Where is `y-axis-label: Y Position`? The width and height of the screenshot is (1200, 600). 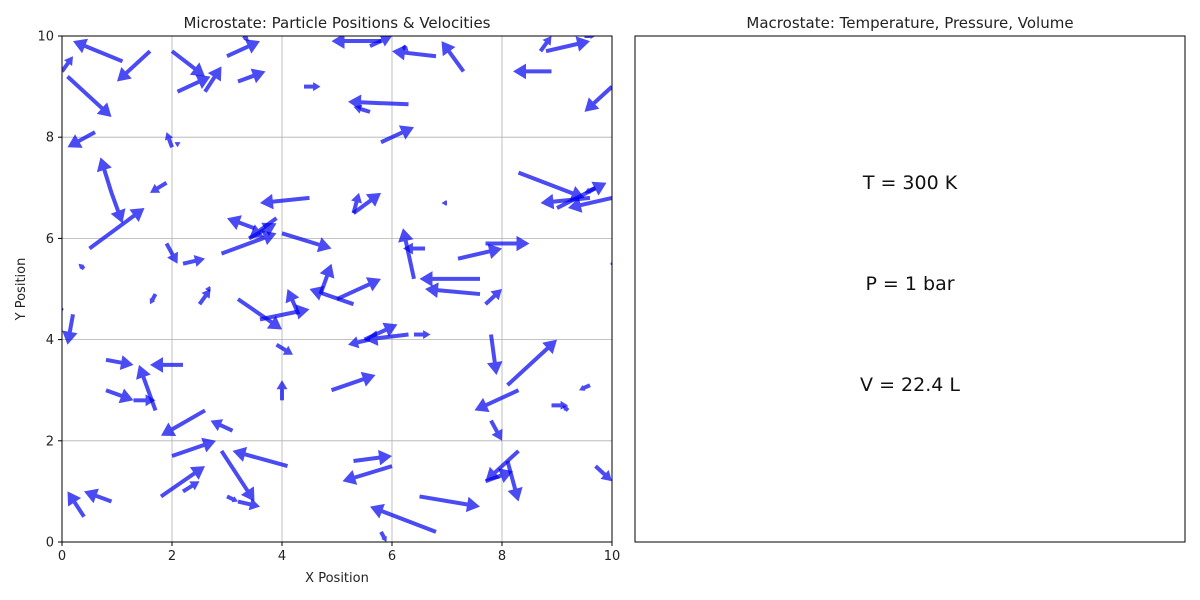 y-axis-label: Y Position is located at coordinates (21, 290).